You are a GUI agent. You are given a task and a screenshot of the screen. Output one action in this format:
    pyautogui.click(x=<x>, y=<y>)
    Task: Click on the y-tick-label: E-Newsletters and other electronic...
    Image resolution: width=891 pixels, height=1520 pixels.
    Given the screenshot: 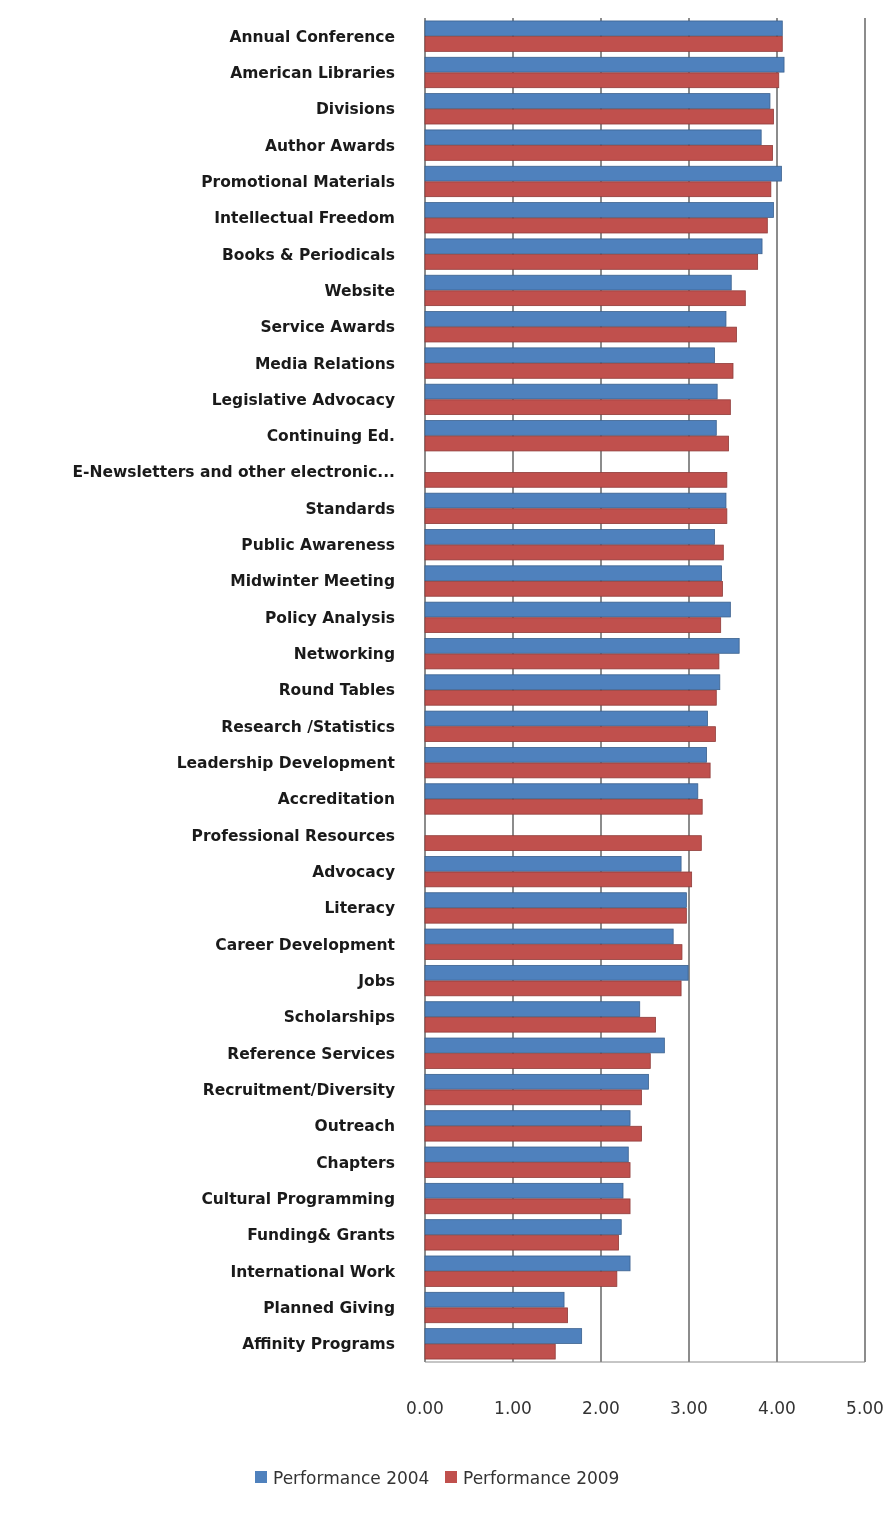 What is the action you would take?
    pyautogui.click(x=233, y=472)
    